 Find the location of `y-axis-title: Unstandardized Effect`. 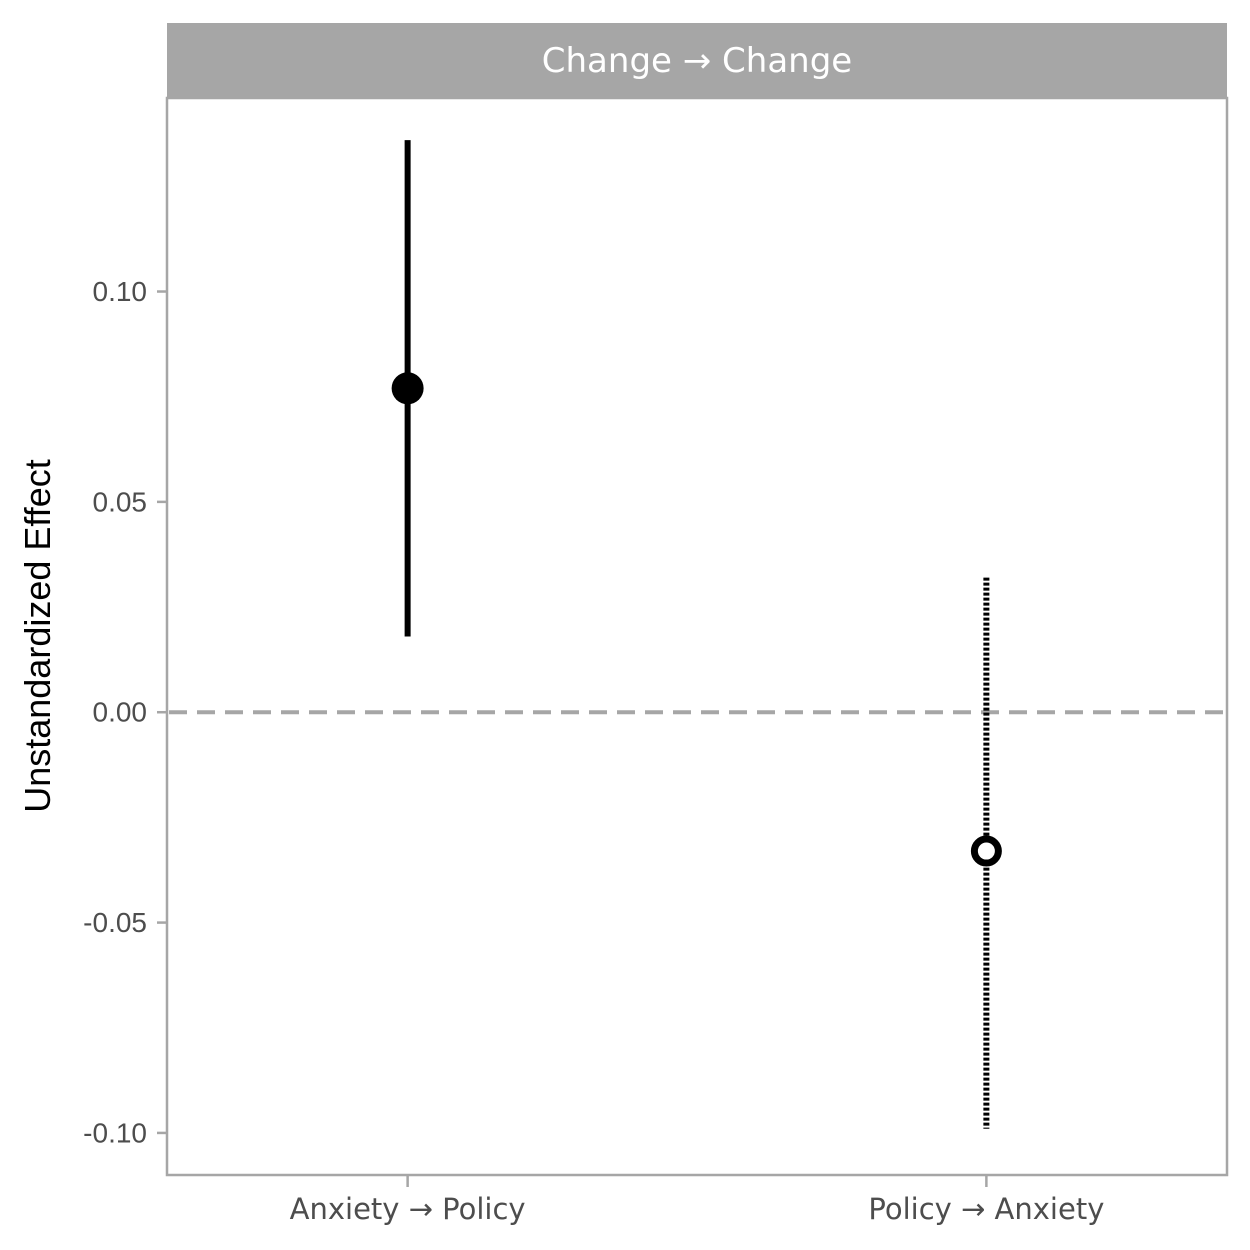

y-axis-title: Unstandardized Effect is located at coordinates (37, 636).